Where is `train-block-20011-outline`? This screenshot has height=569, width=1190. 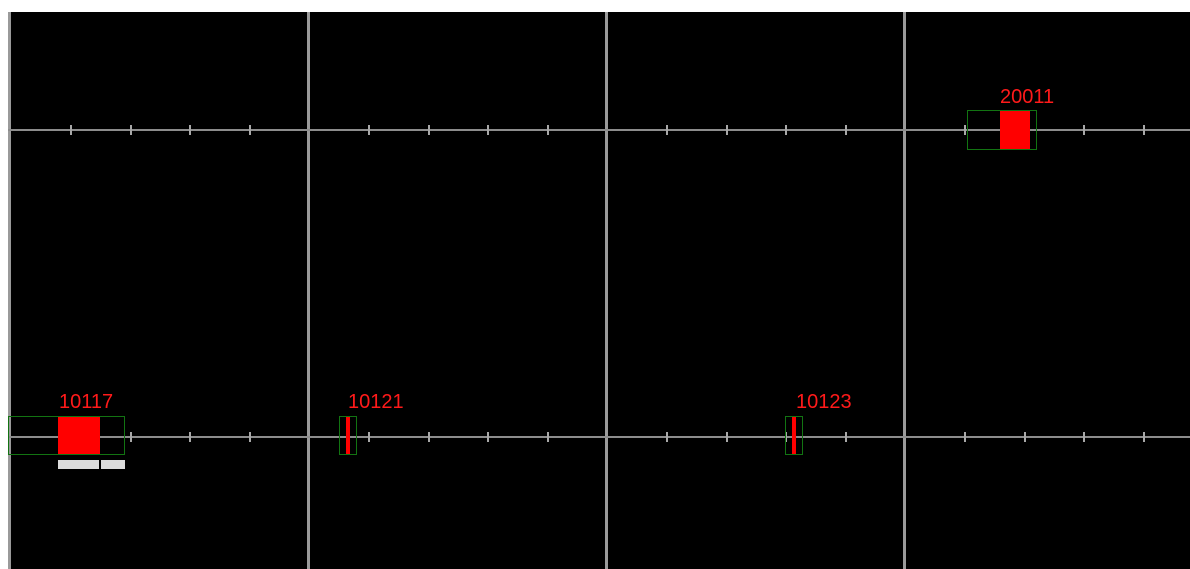
train-block-20011-outline is located at coordinates (1002, 130).